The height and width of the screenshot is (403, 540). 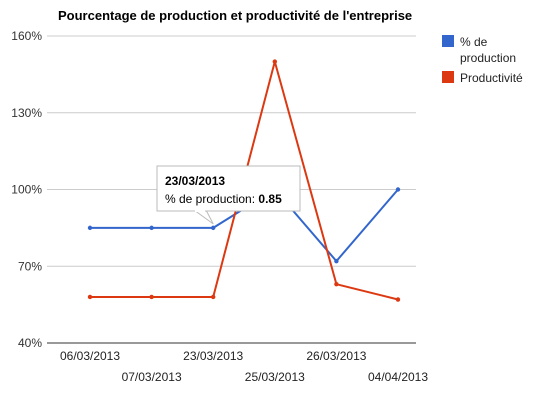 I want to click on x-tick-label: 04/04/2013, so click(x=398, y=377).